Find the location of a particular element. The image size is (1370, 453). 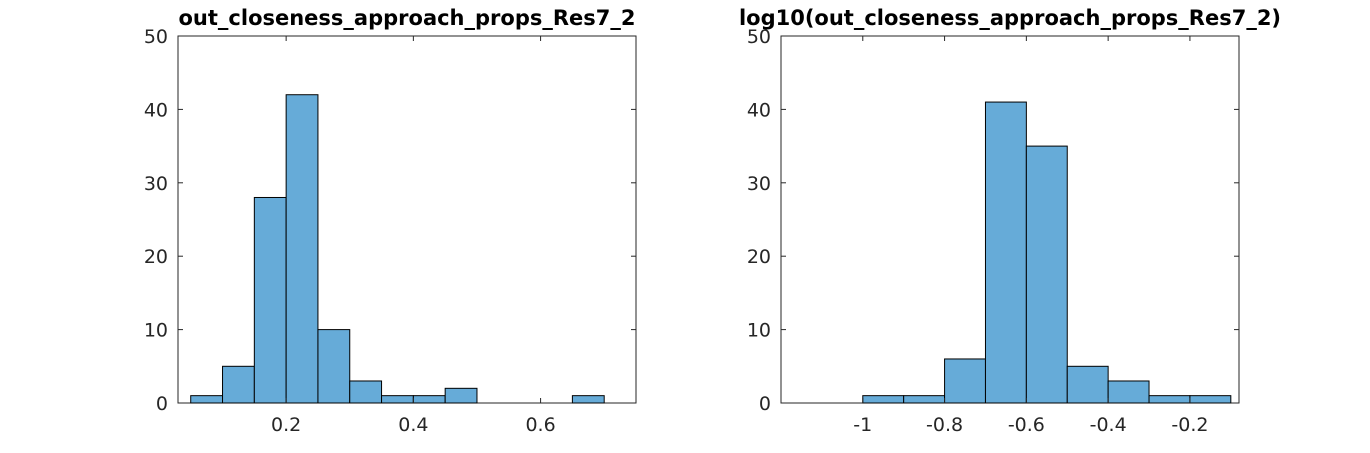

x-tick-label: -0.8 is located at coordinates (944, 425).